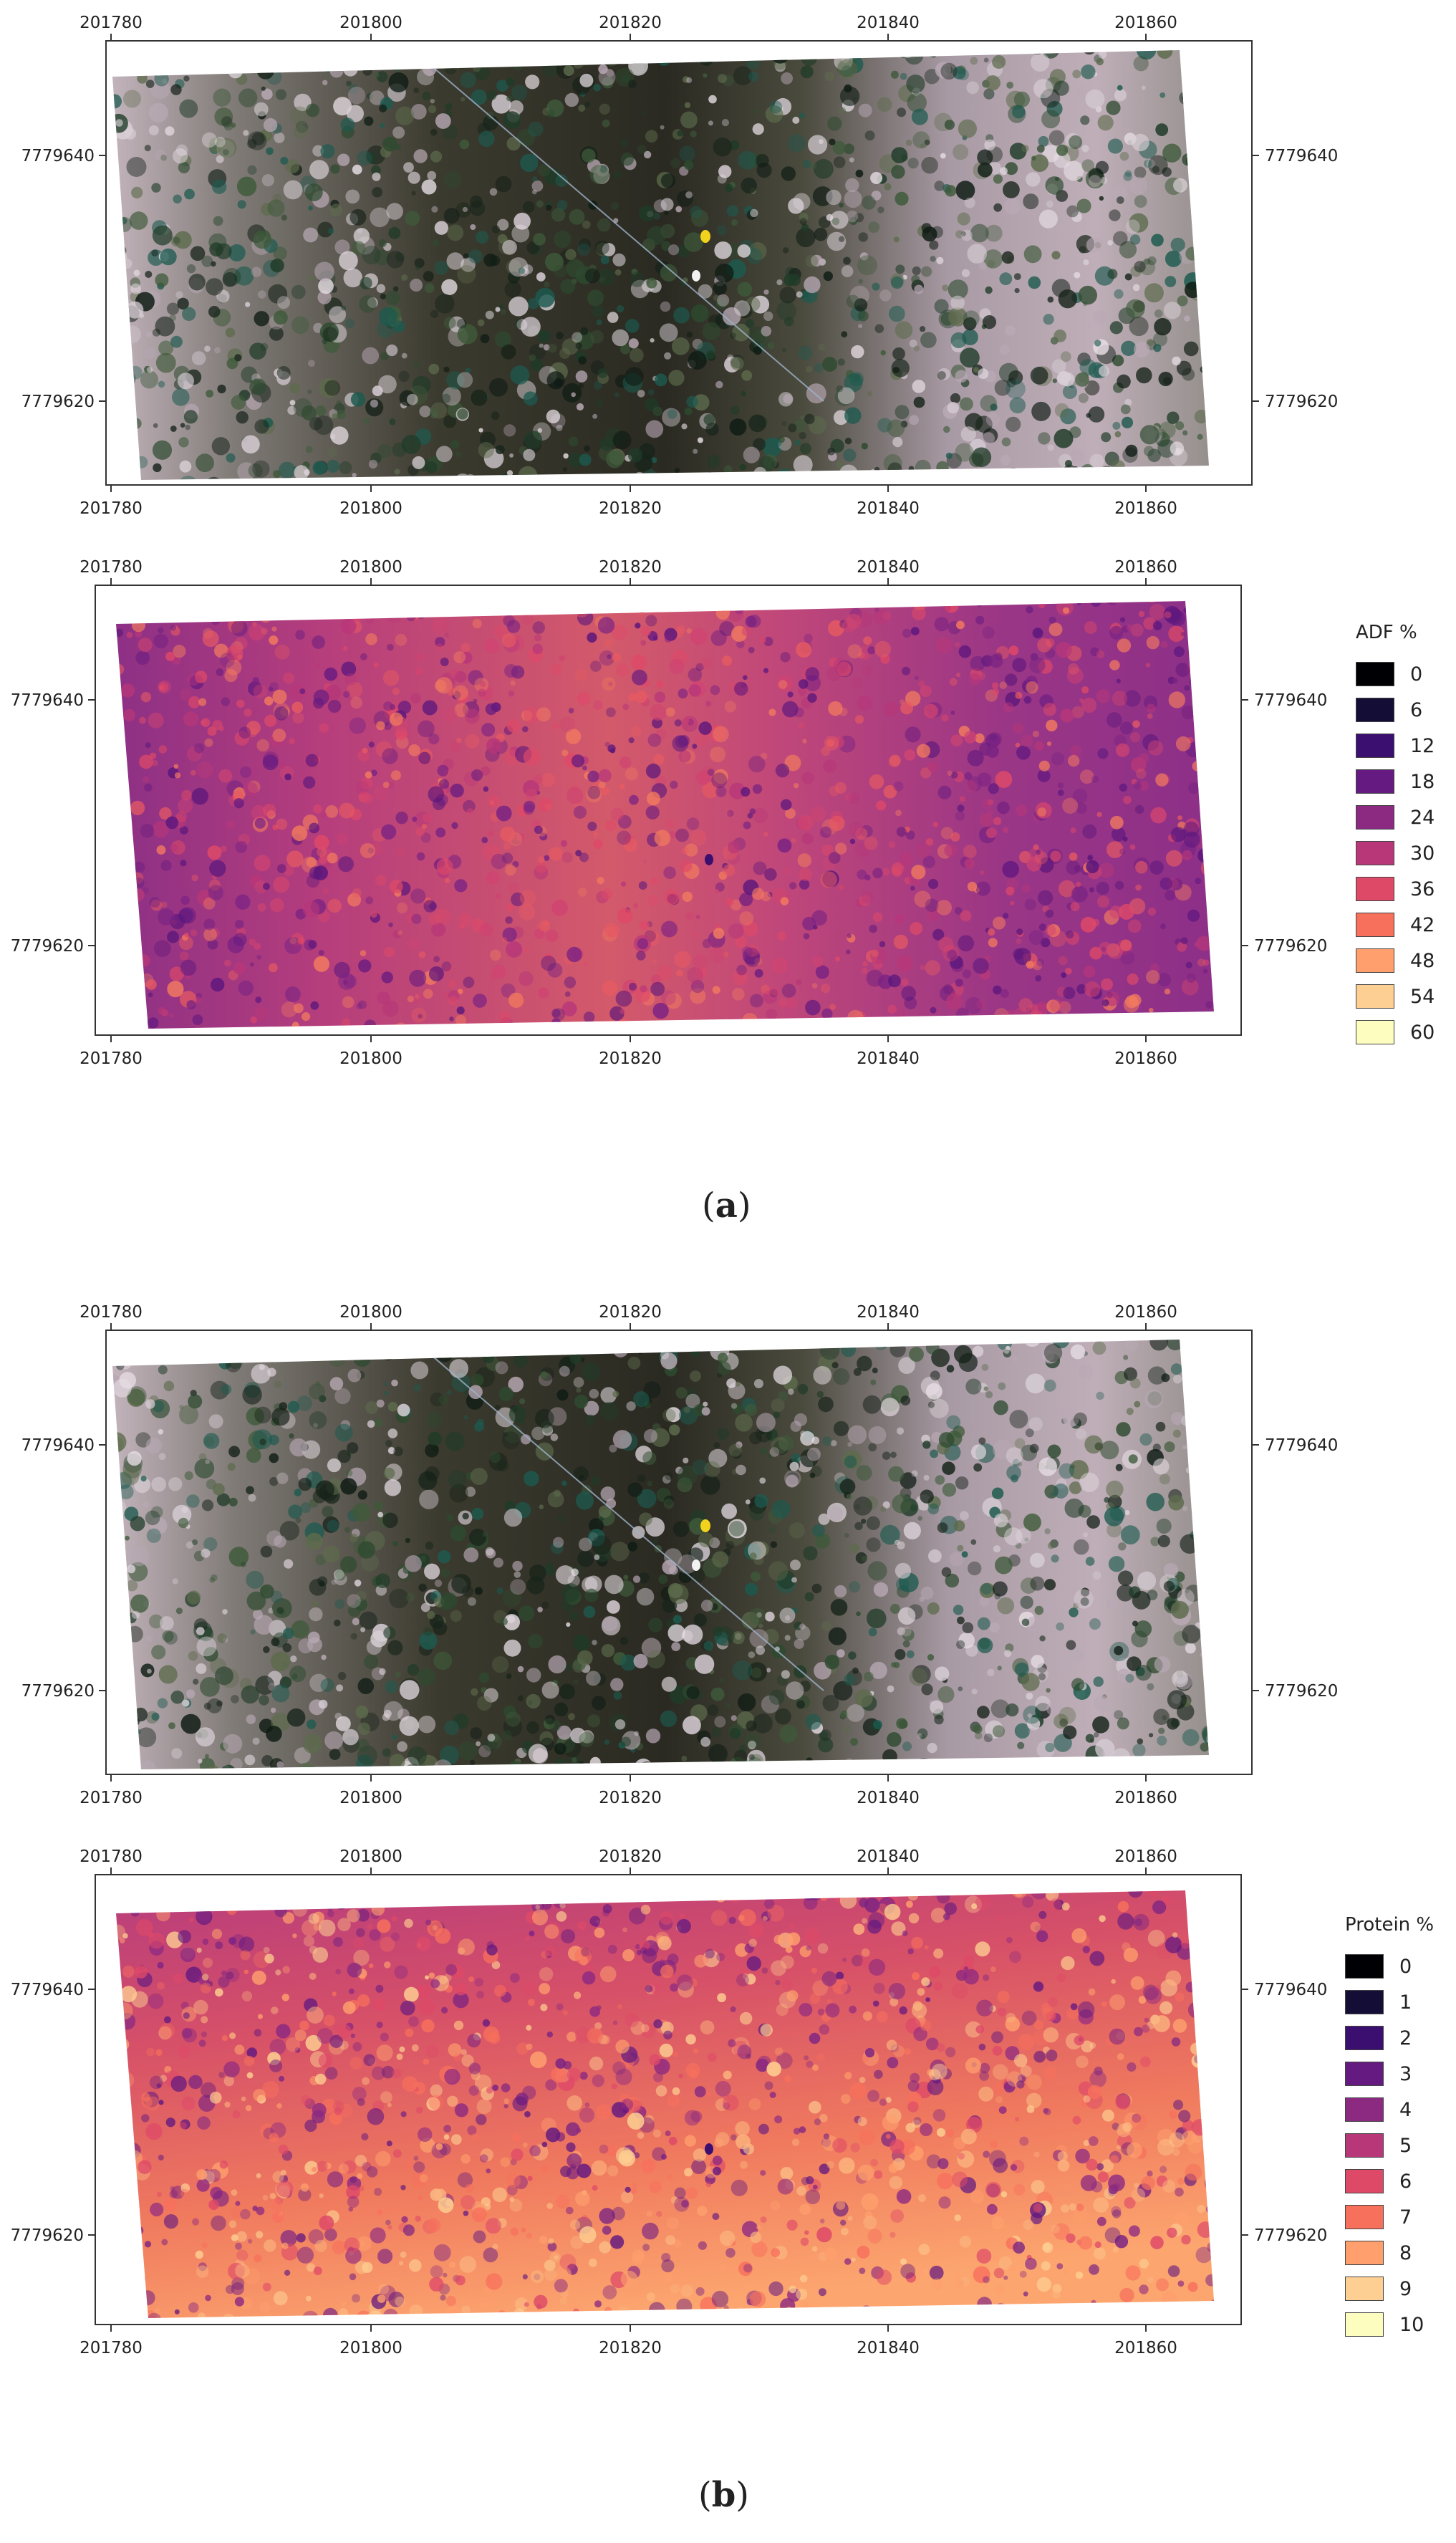  I want to click on legend-entry: 30, so click(1395, 853).